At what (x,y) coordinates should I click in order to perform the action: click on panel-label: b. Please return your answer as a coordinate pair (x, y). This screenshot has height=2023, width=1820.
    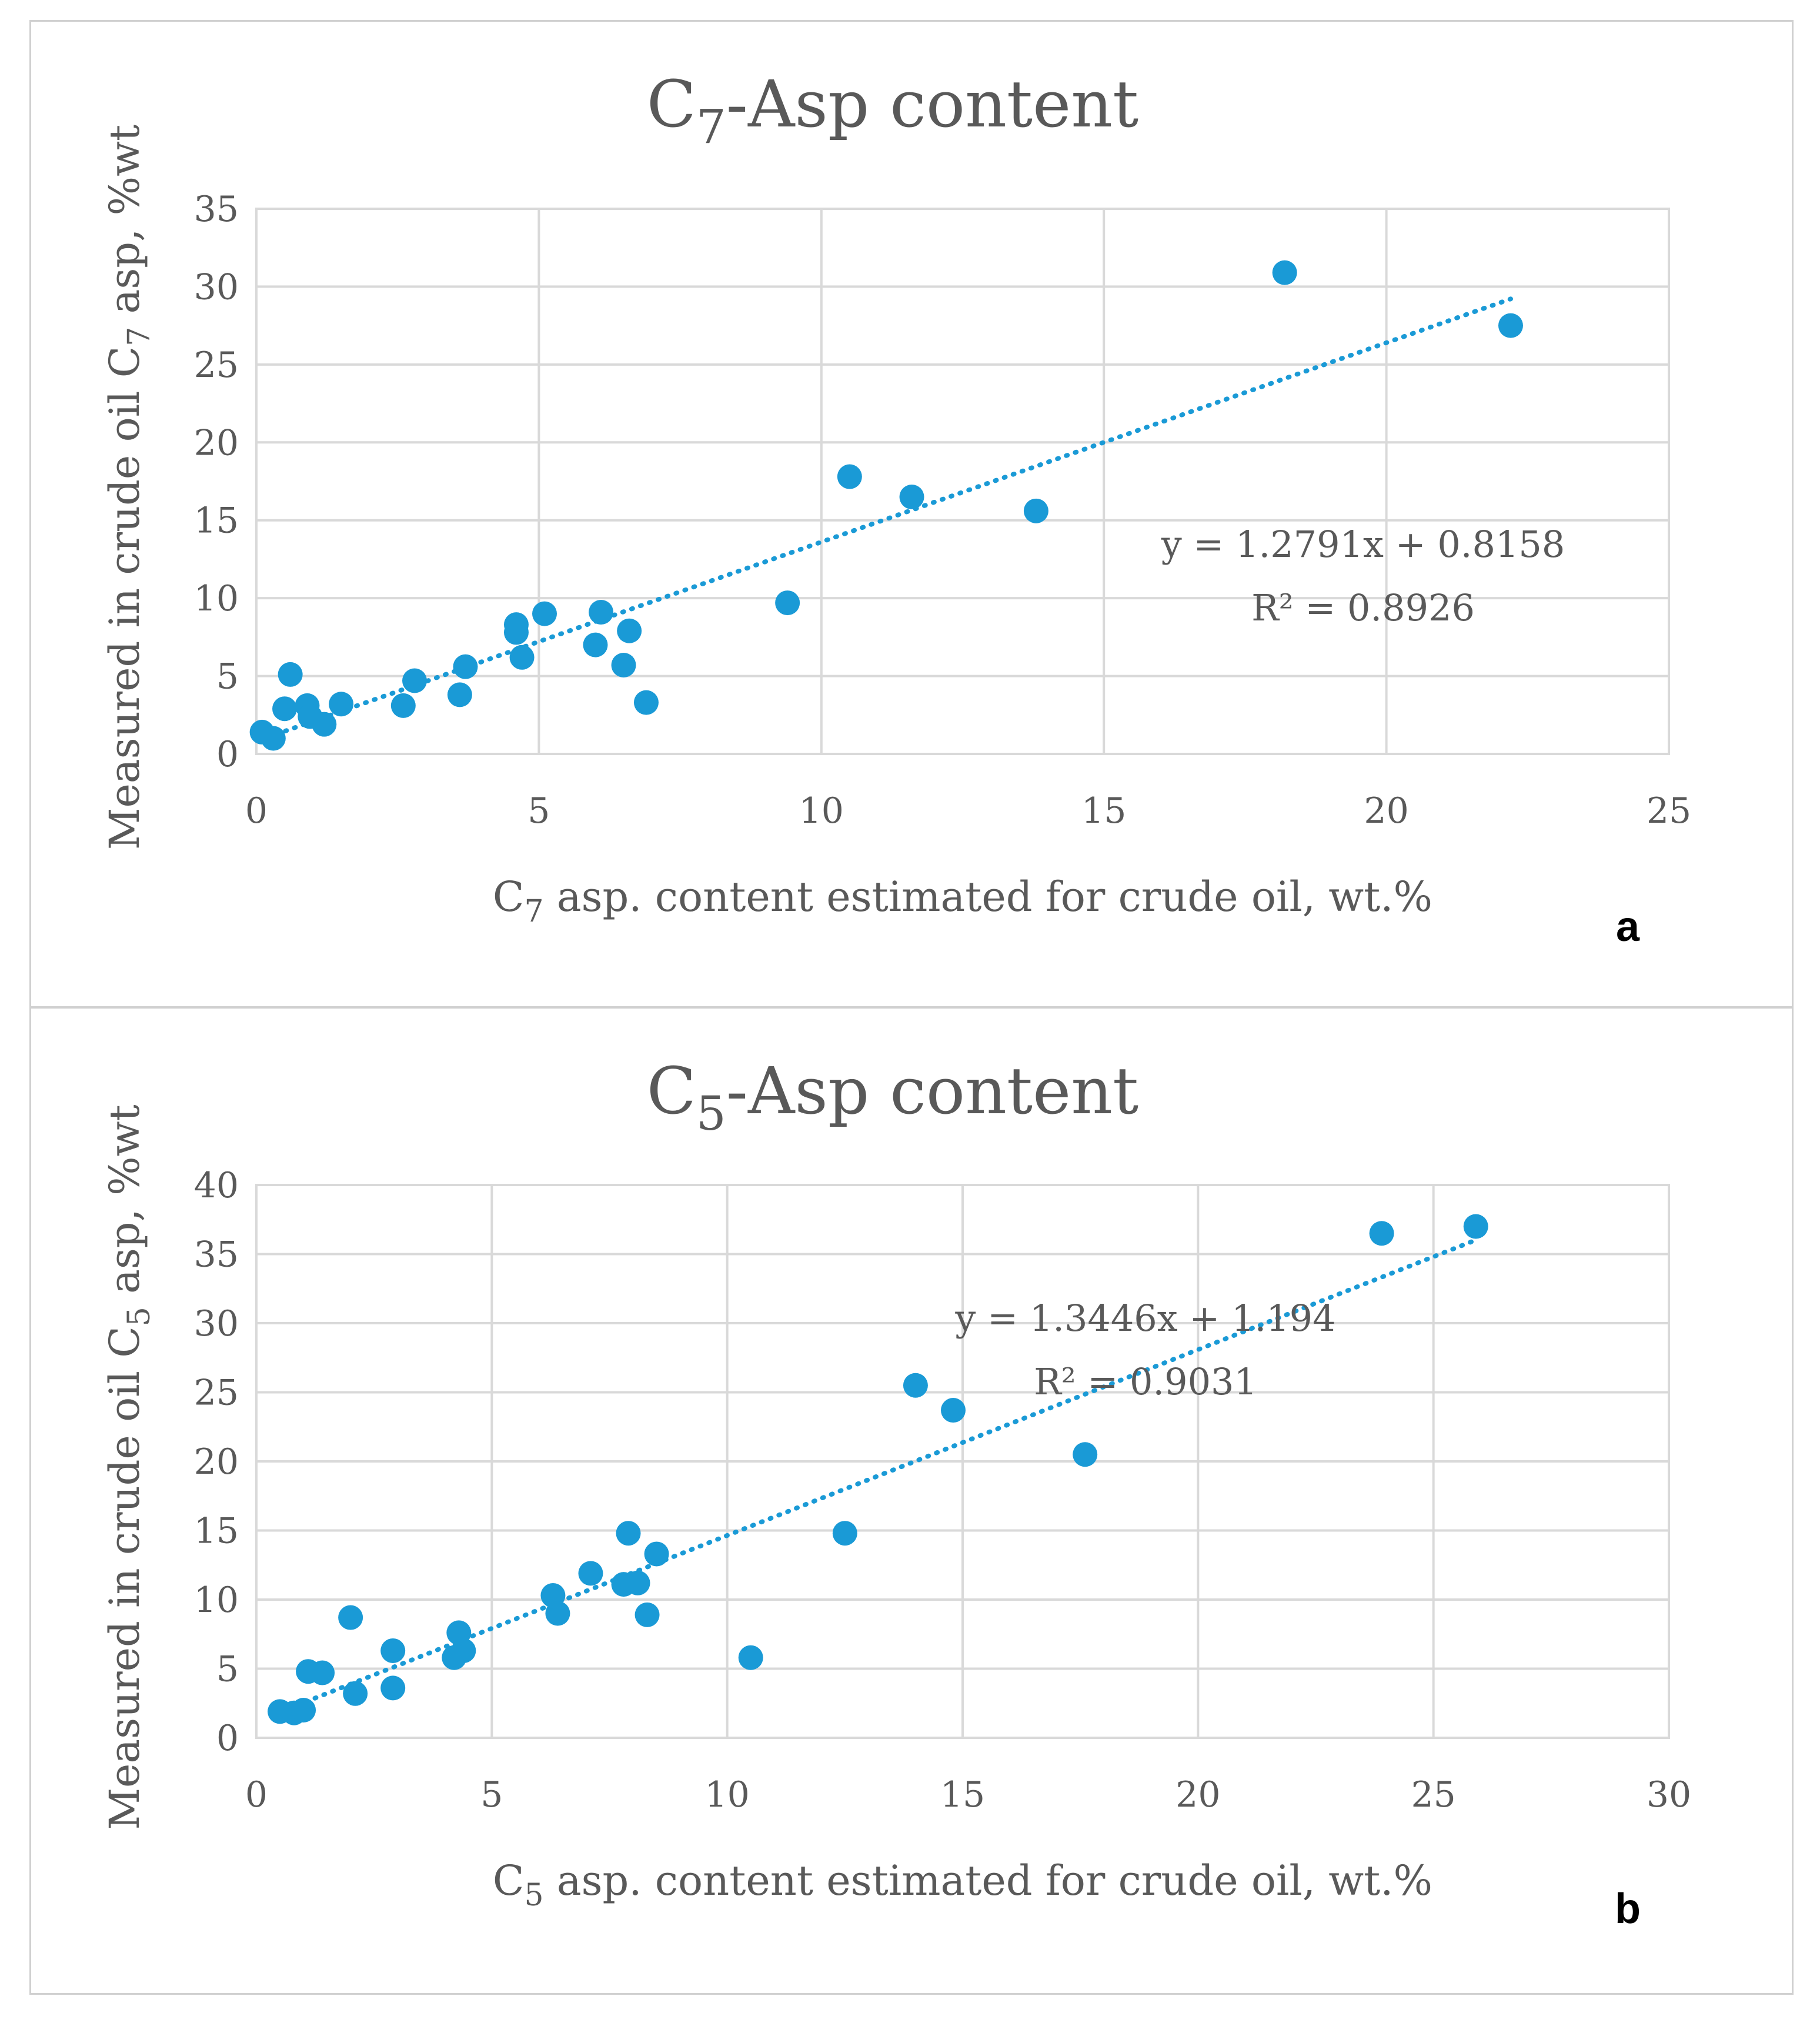
    Looking at the image, I should click on (1628, 1908).